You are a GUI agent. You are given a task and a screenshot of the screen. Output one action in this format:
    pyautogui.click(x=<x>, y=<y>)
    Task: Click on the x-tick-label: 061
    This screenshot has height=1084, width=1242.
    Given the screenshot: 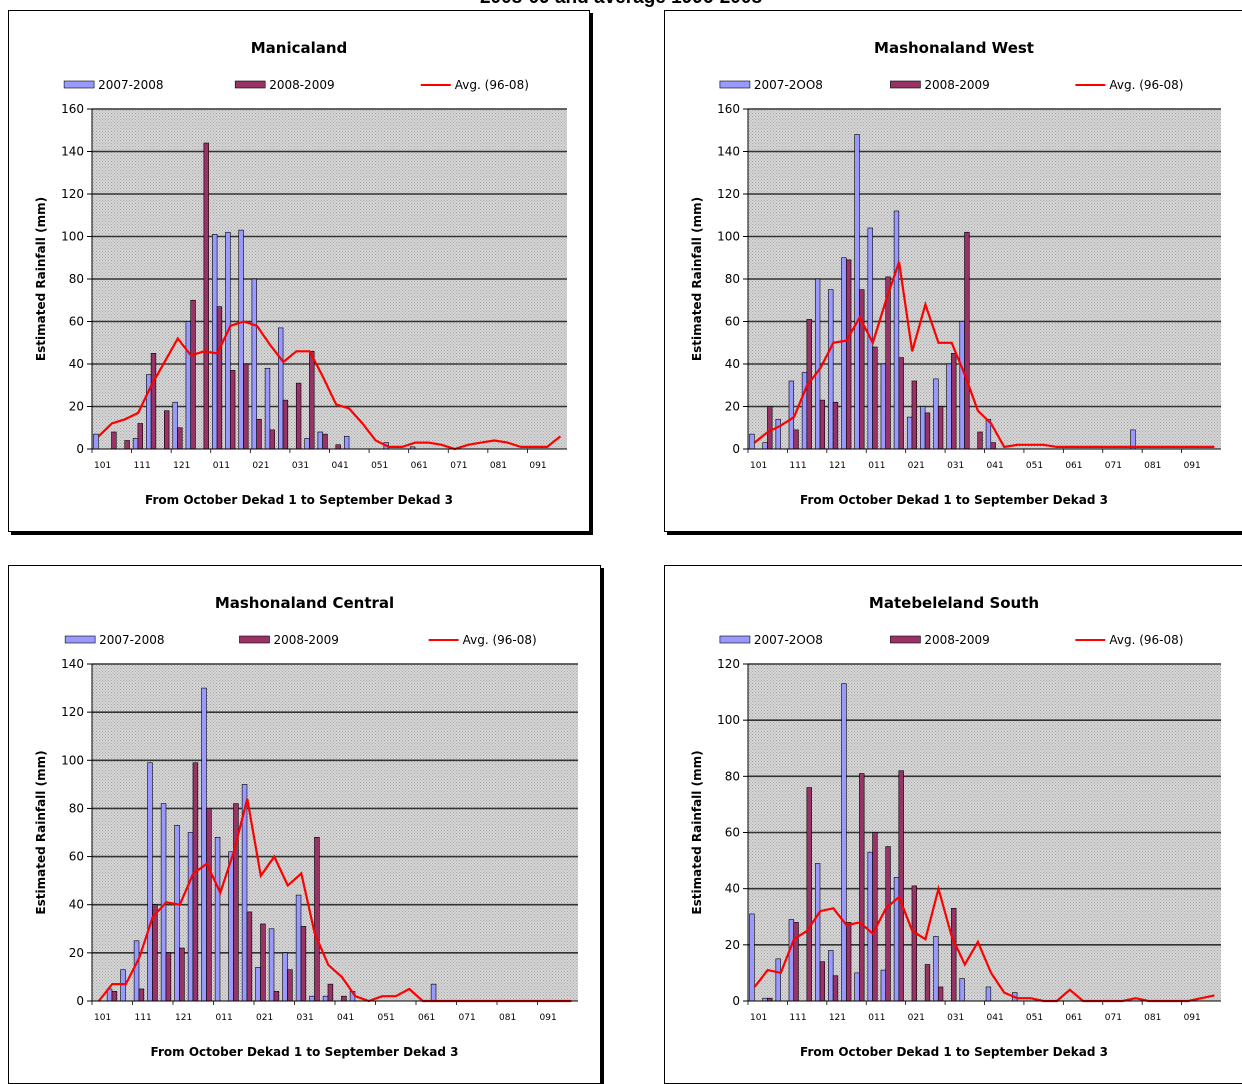 What is the action you would take?
    pyautogui.click(x=419, y=466)
    